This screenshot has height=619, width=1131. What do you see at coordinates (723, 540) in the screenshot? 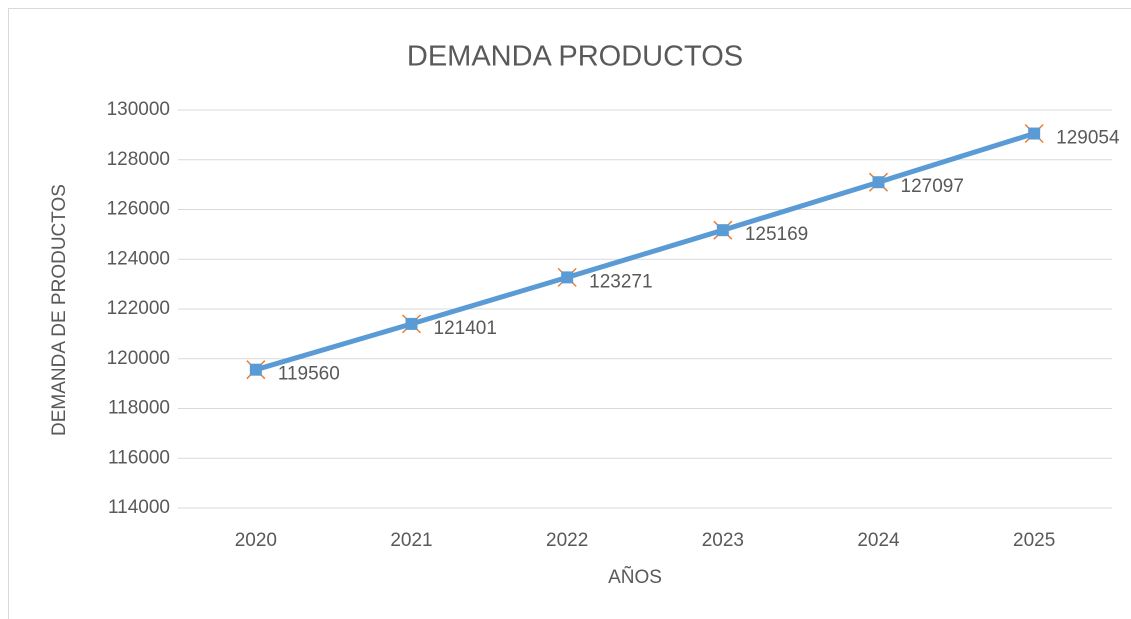
I see `x-tick-label: 2023` at bounding box center [723, 540].